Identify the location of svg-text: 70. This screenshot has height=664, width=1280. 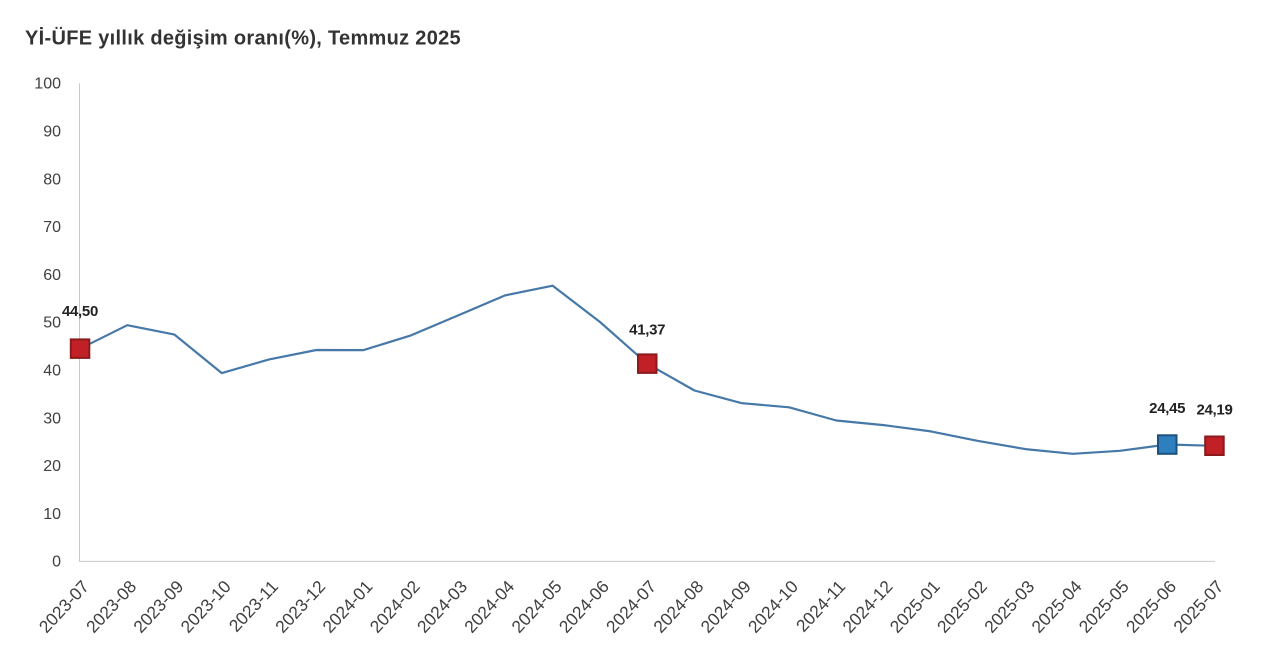
(52, 227).